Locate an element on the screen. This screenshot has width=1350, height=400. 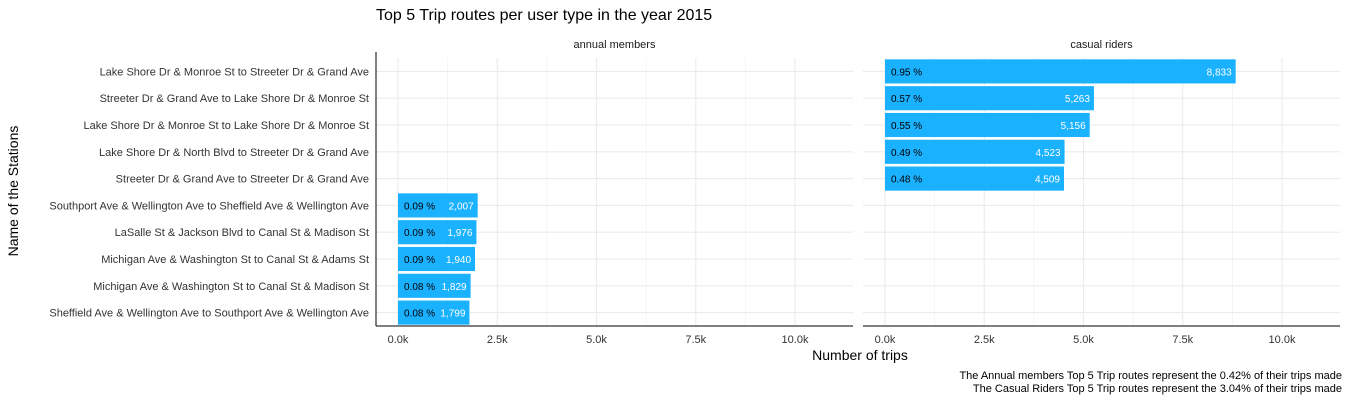
bar-value-label: 8,833 is located at coordinates (1219, 72).